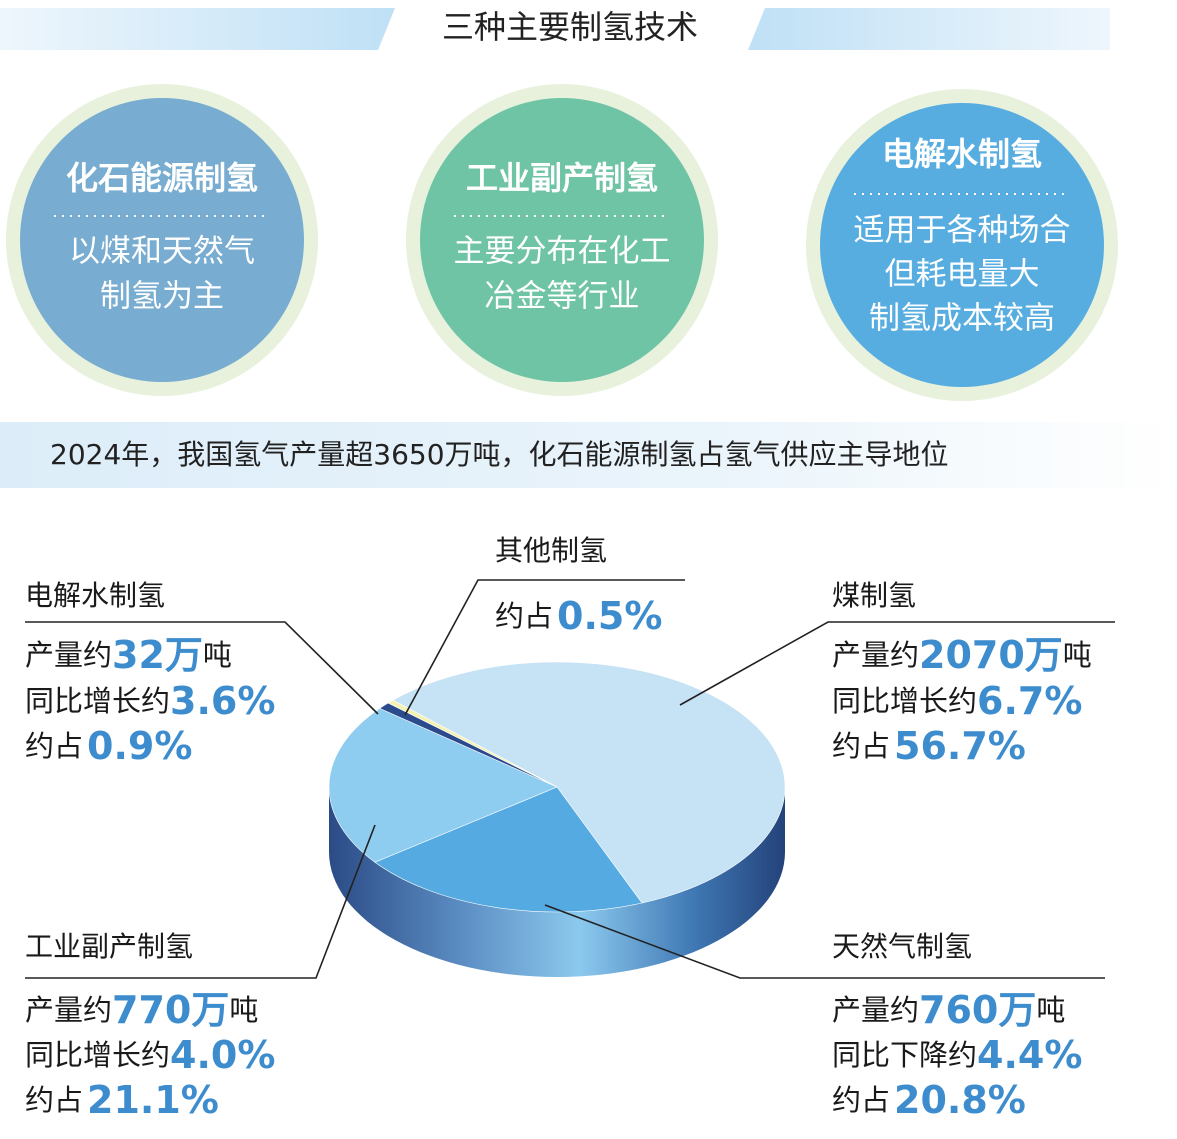 The image size is (1177, 1139). What do you see at coordinates (1029, 701) in the screenshot?
I see `detail-highlight: 6.7%` at bounding box center [1029, 701].